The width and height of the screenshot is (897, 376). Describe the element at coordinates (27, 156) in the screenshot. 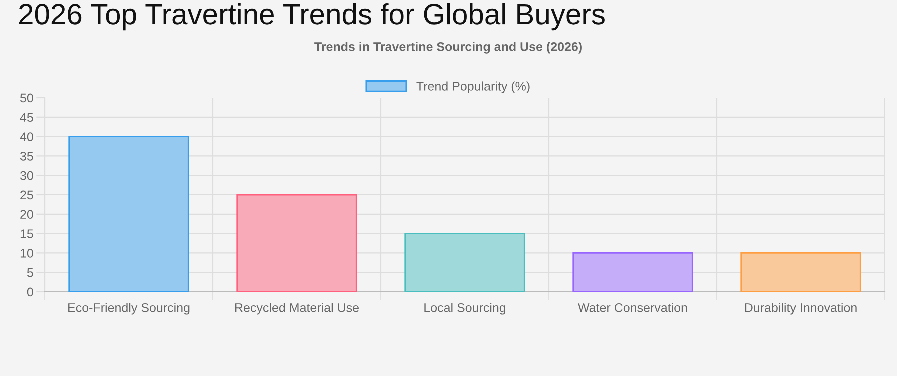

I see `y-tick-label: 35` at that location.